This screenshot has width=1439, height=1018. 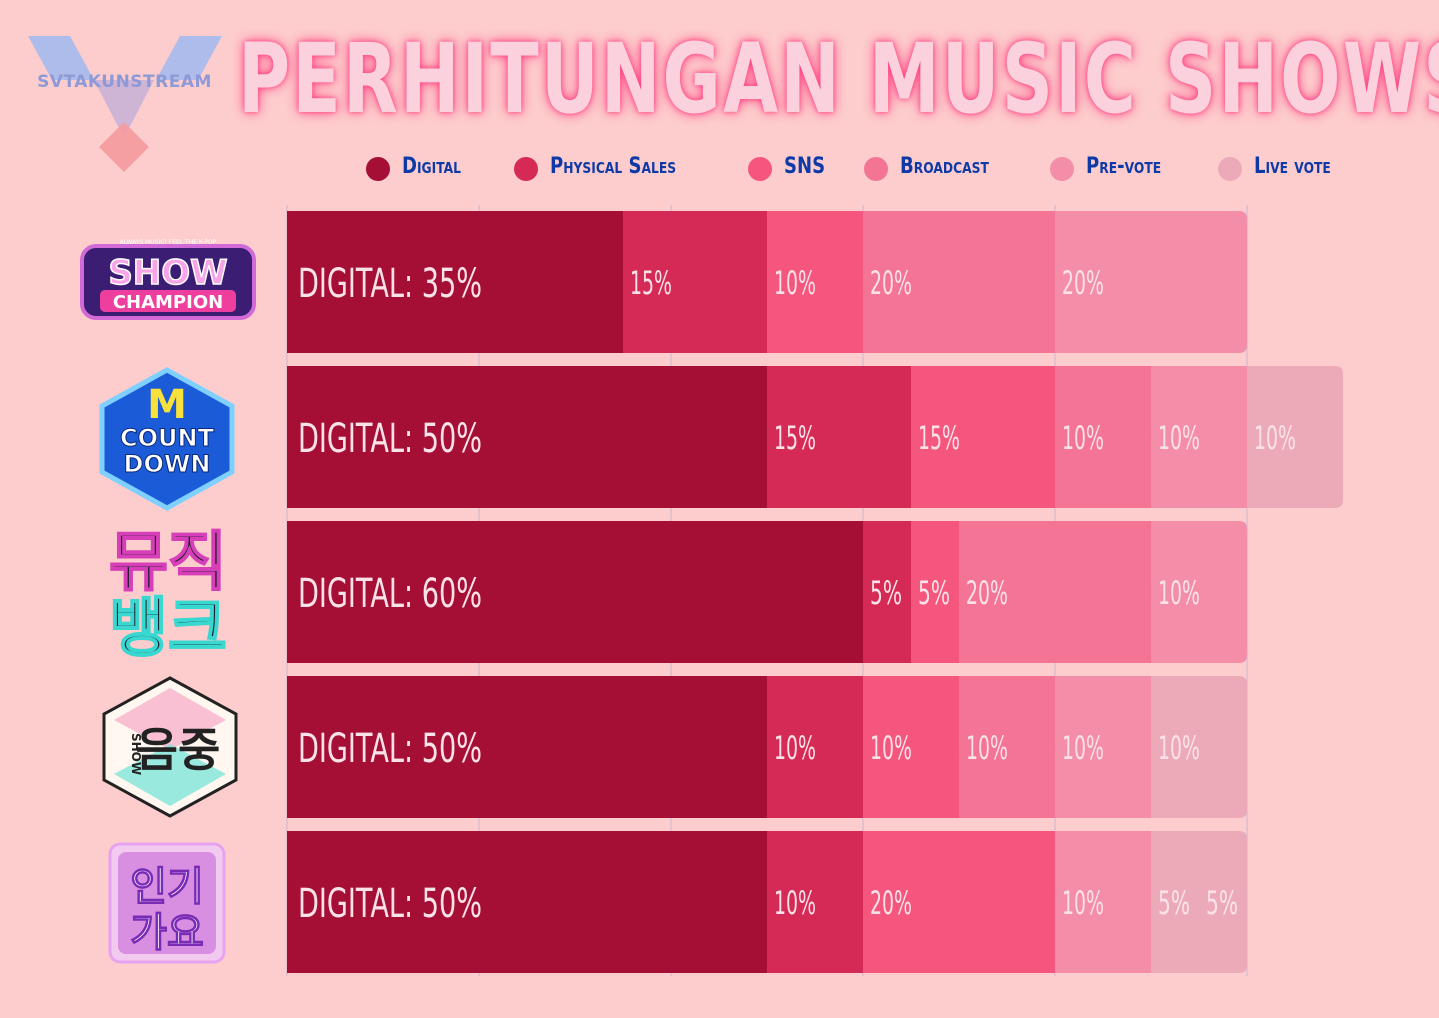 I want to click on show-champion-tagline: ALWAYS MUSIC! FEEL THE K-POP, so click(x=168, y=242).